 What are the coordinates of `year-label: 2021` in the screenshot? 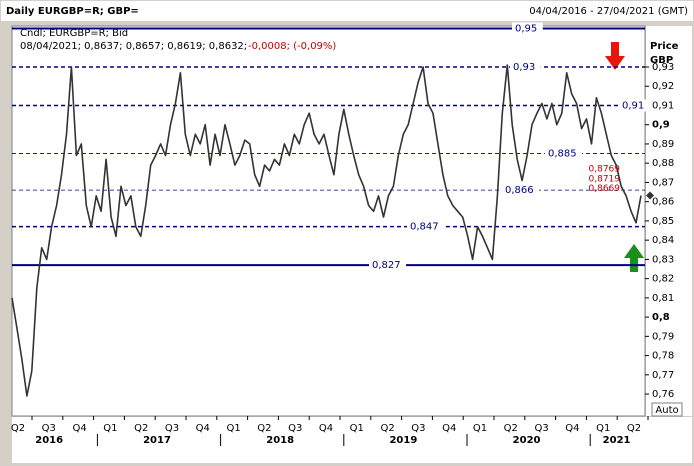 It's located at (617, 440).